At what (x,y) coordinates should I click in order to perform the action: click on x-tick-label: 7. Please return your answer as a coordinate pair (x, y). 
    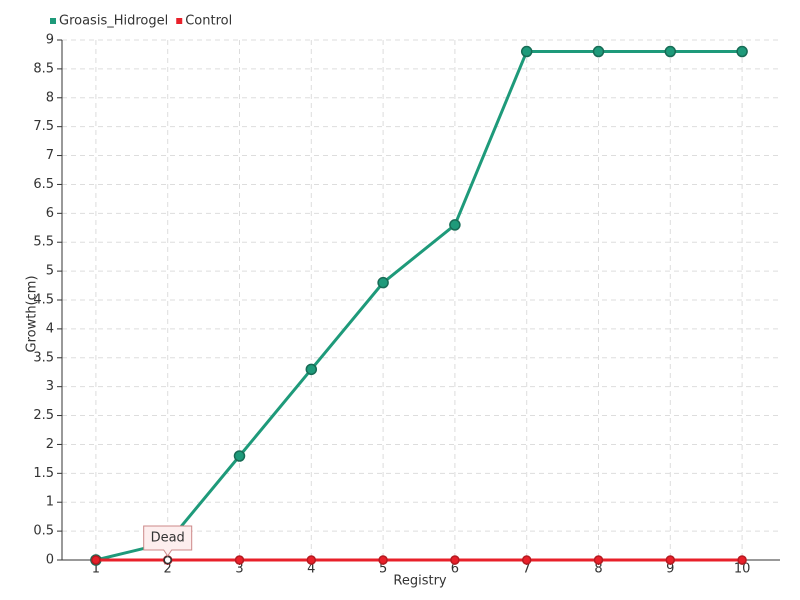
    Looking at the image, I should click on (527, 569).